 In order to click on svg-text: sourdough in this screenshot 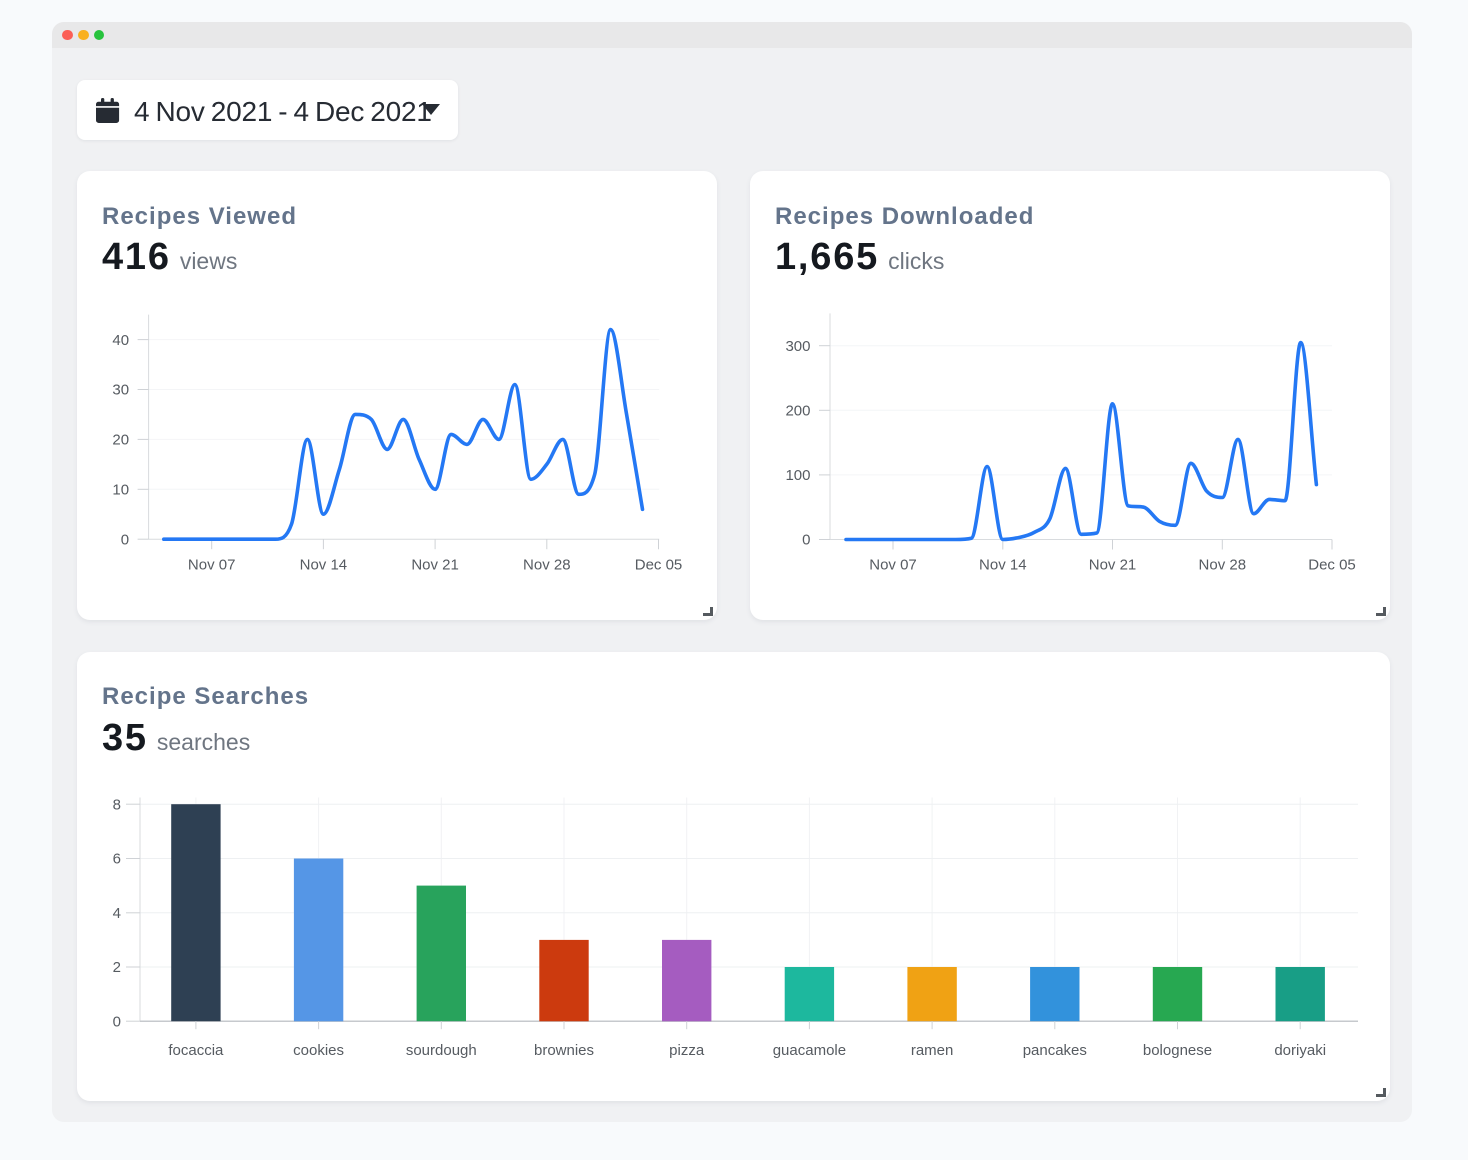, I will do `click(441, 1049)`.